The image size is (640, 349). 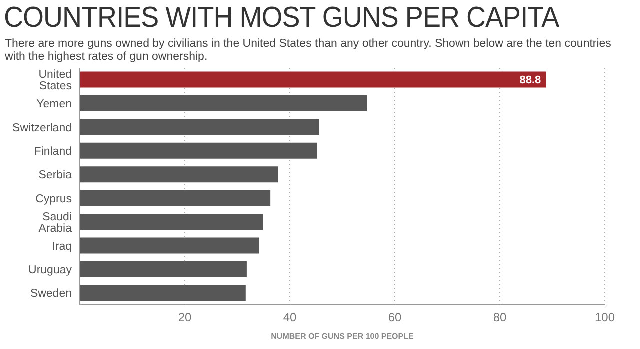 I want to click on y-tick-label: United States, so click(x=55, y=81).